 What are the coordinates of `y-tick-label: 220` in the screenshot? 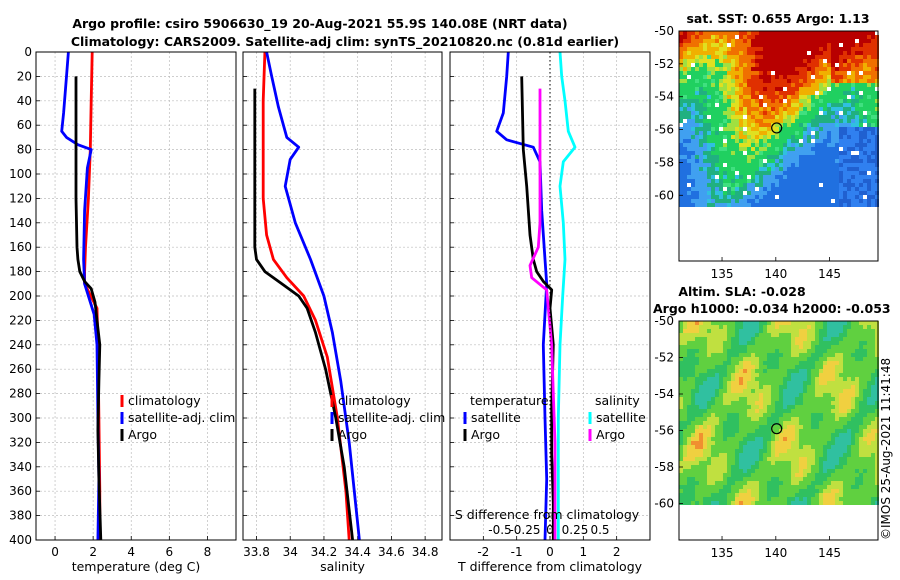 It's located at (20, 320).